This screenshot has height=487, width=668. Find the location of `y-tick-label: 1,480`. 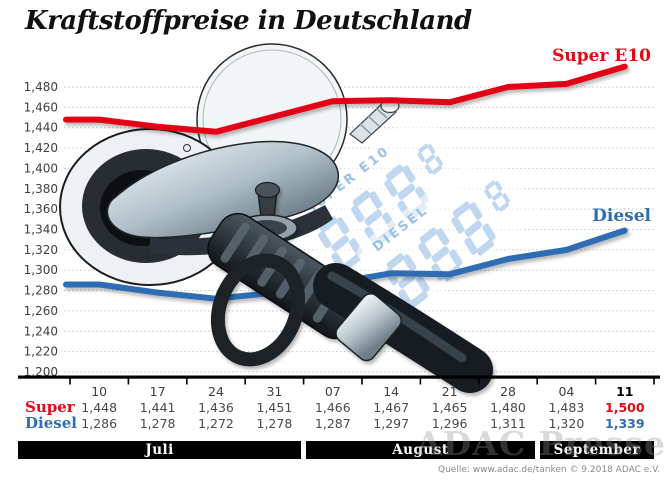

y-tick-label: 1,480 is located at coordinates (41, 87).